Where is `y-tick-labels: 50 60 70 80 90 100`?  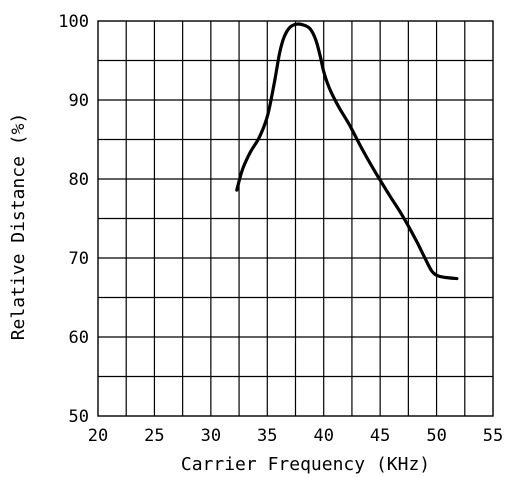
y-tick-labels: 50 60 70 80 90 100 is located at coordinates (73, 219).